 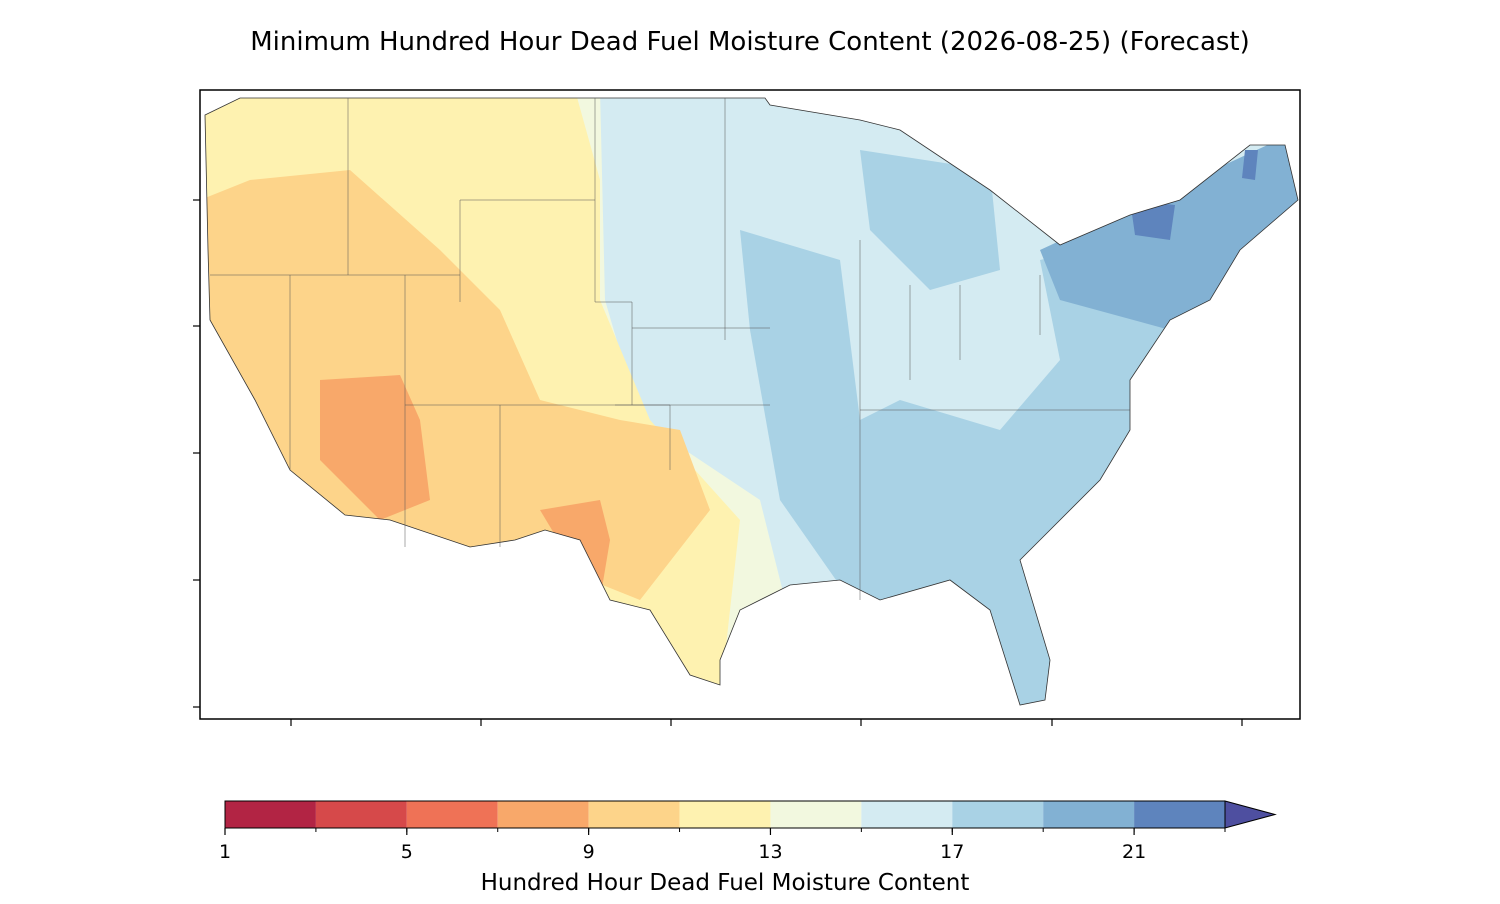 I want to click on colorbar-tick-label: 21, so click(x=1134, y=852).